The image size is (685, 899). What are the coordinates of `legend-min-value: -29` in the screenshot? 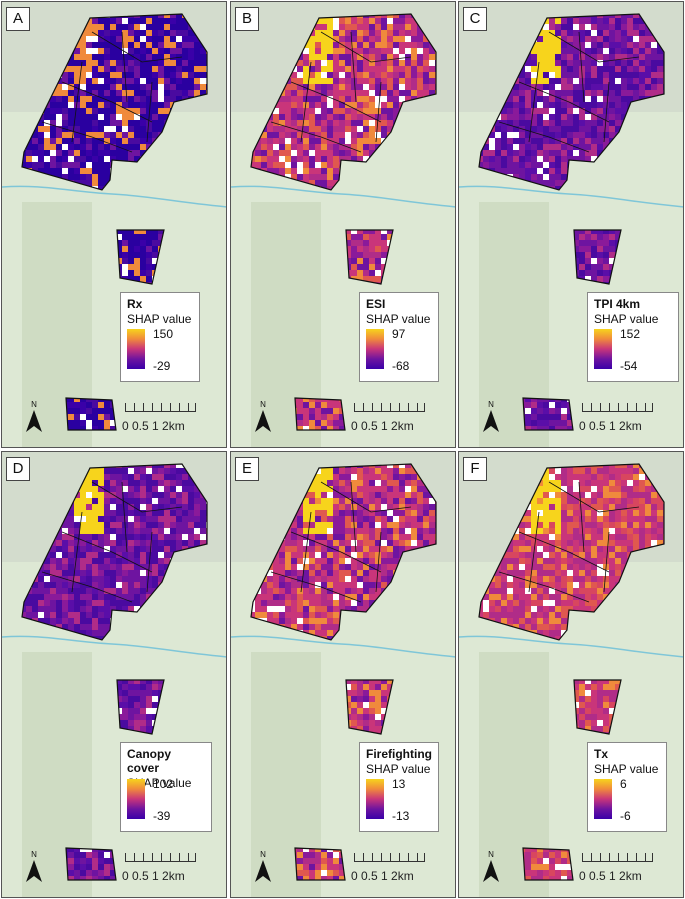 It's located at (162, 366).